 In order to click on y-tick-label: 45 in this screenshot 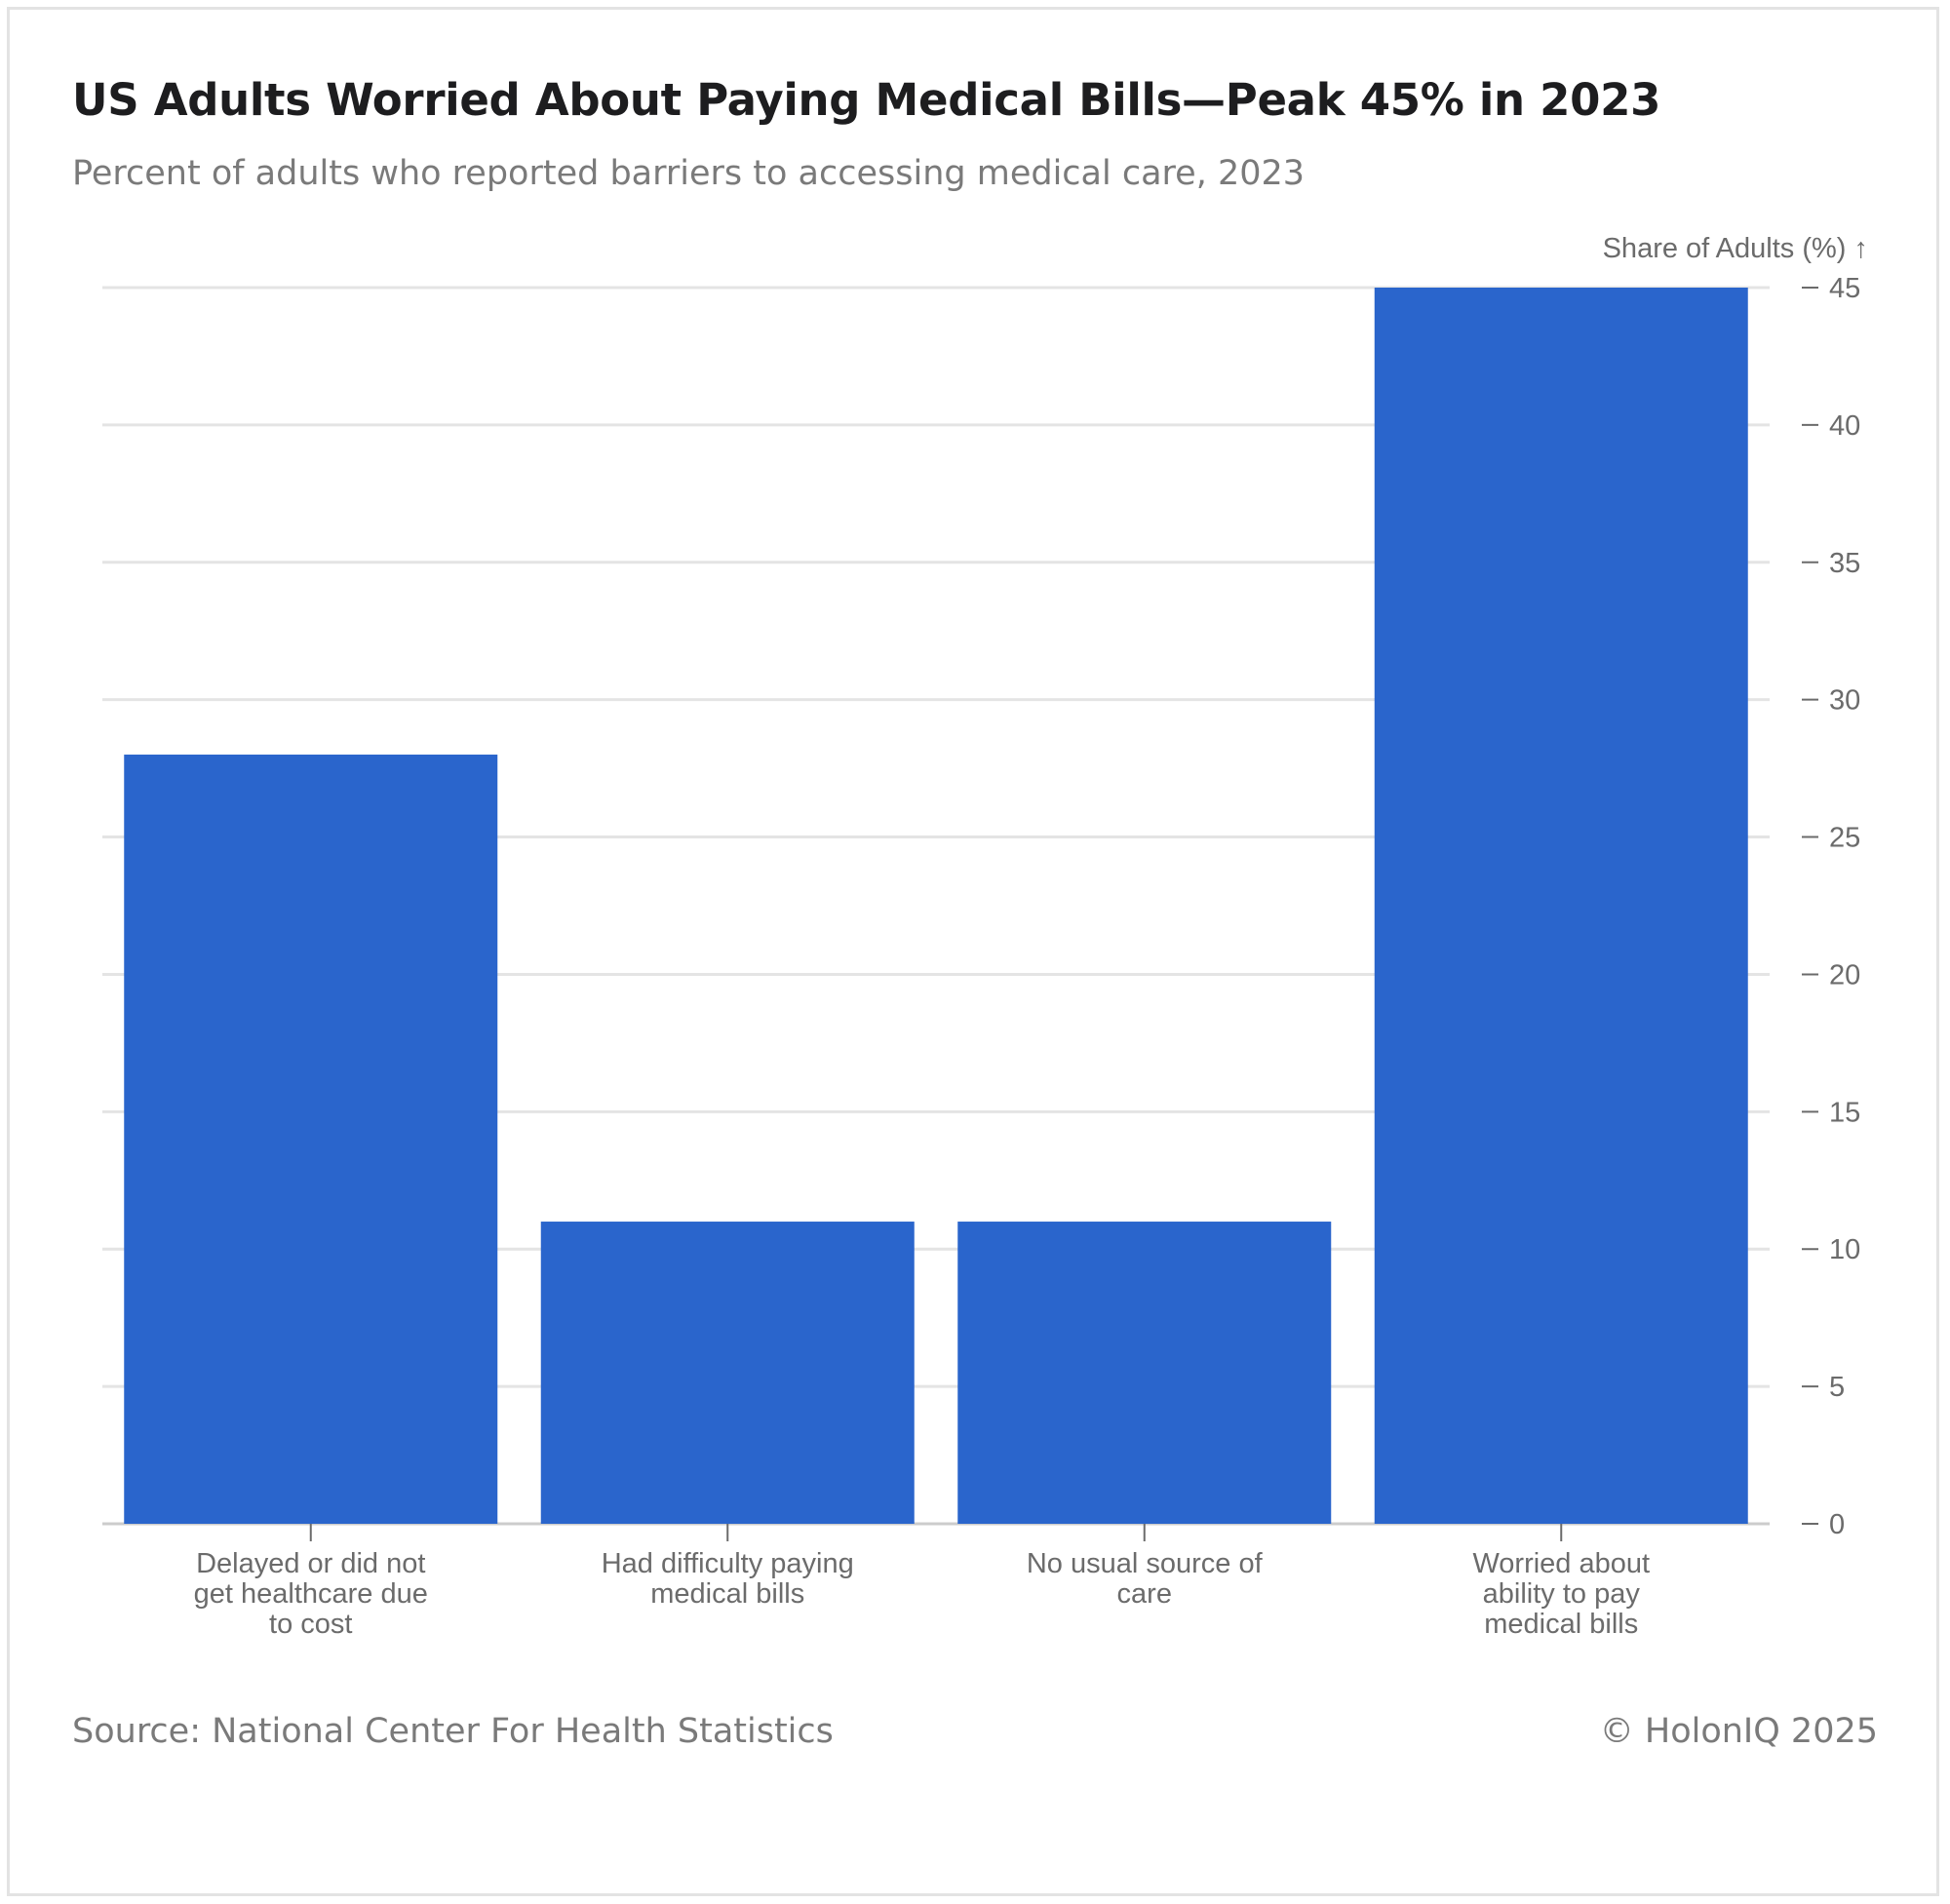, I will do `click(1844, 288)`.